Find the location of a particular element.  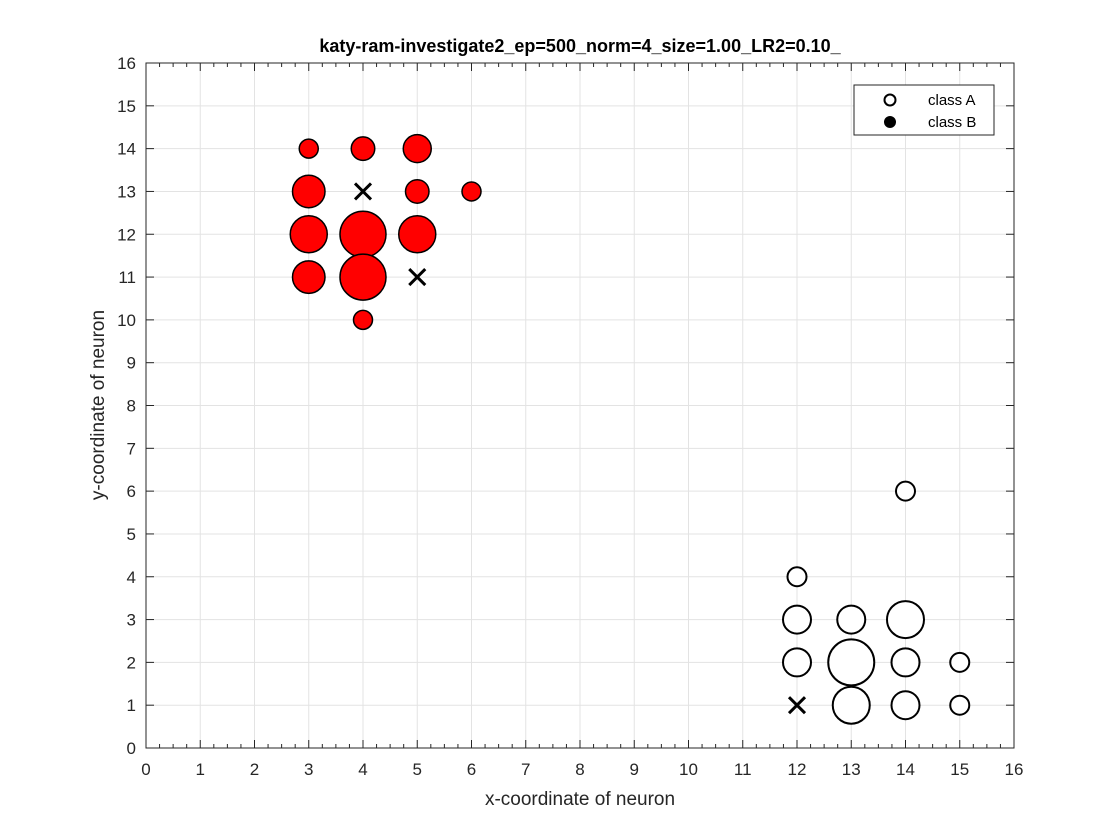

y-tick-label: 2 is located at coordinates (131, 662).